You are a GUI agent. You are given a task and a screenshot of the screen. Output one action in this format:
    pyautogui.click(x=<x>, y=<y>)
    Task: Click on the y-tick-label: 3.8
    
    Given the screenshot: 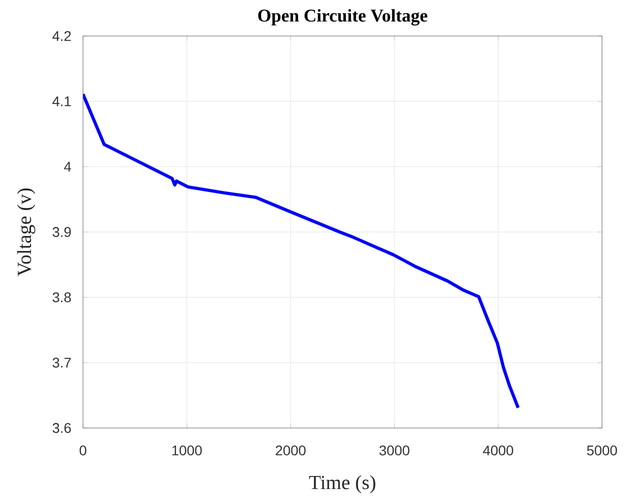 What is the action you would take?
    pyautogui.click(x=61, y=297)
    